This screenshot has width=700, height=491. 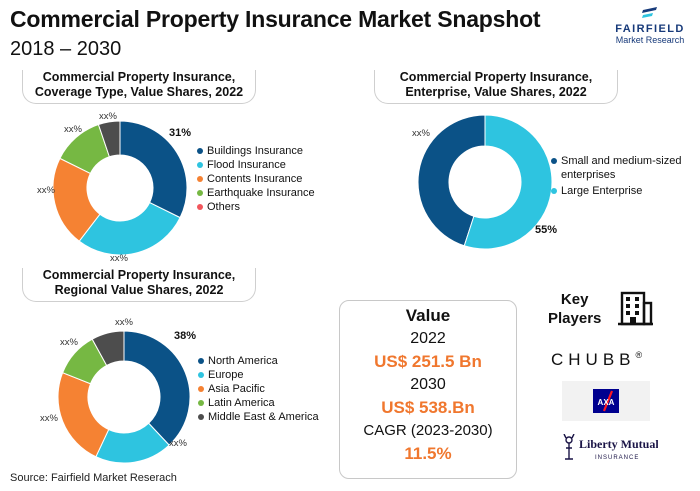 I want to click on enterprise-title-line-1: Commercial Property Insurance,, so click(x=496, y=77).